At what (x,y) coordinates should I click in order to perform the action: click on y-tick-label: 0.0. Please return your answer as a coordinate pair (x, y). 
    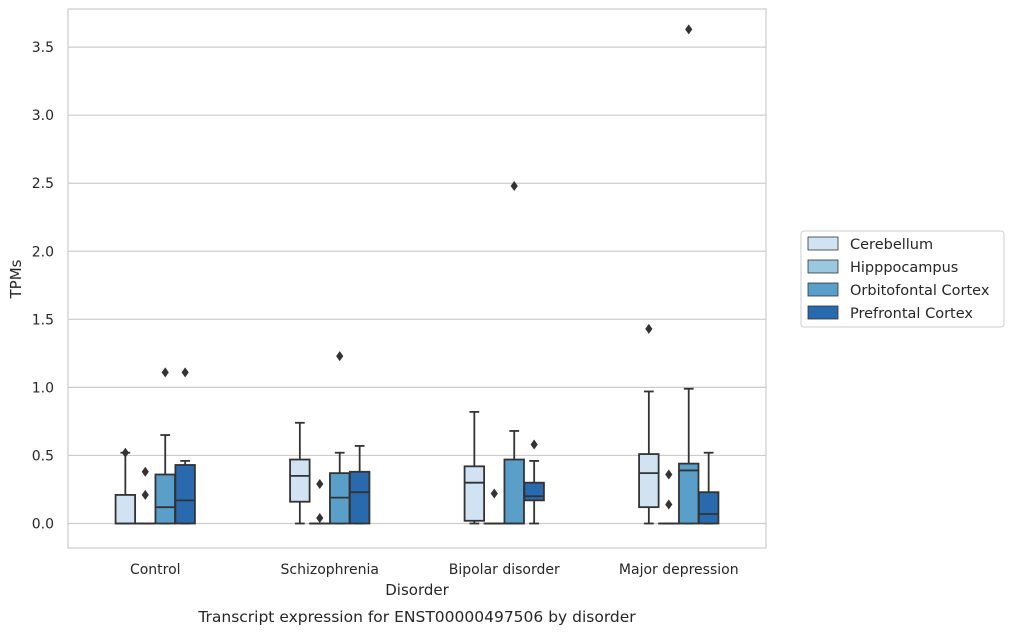
    Looking at the image, I should click on (43, 525).